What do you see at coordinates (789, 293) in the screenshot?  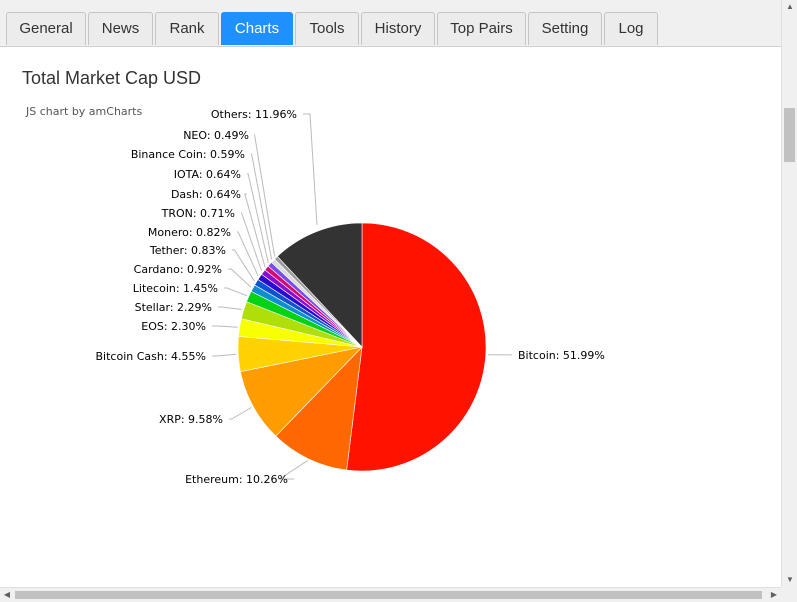 I see `vertical-scrollbar: ▲ ▼` at bounding box center [789, 293].